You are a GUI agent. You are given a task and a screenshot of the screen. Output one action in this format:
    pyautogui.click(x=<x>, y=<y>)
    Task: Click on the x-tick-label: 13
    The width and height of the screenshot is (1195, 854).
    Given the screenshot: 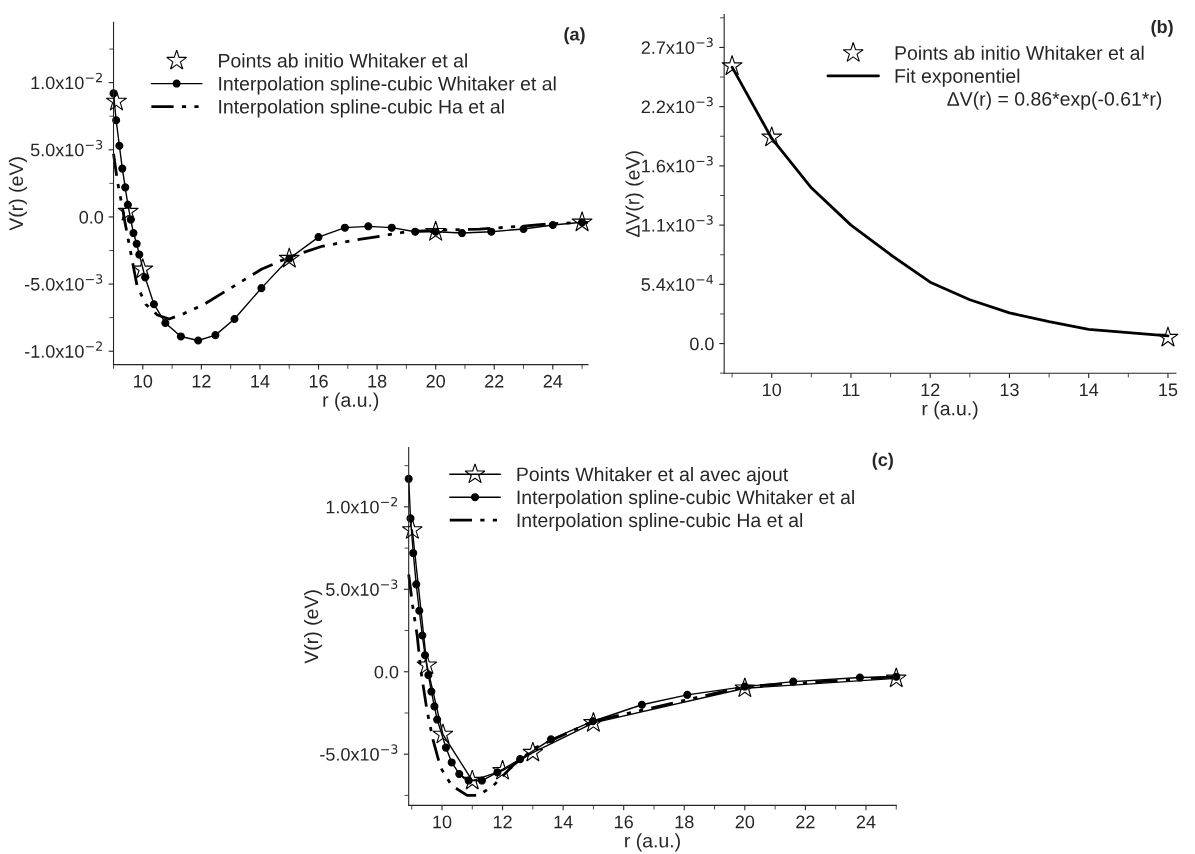 What is the action you would take?
    pyautogui.click(x=1009, y=390)
    